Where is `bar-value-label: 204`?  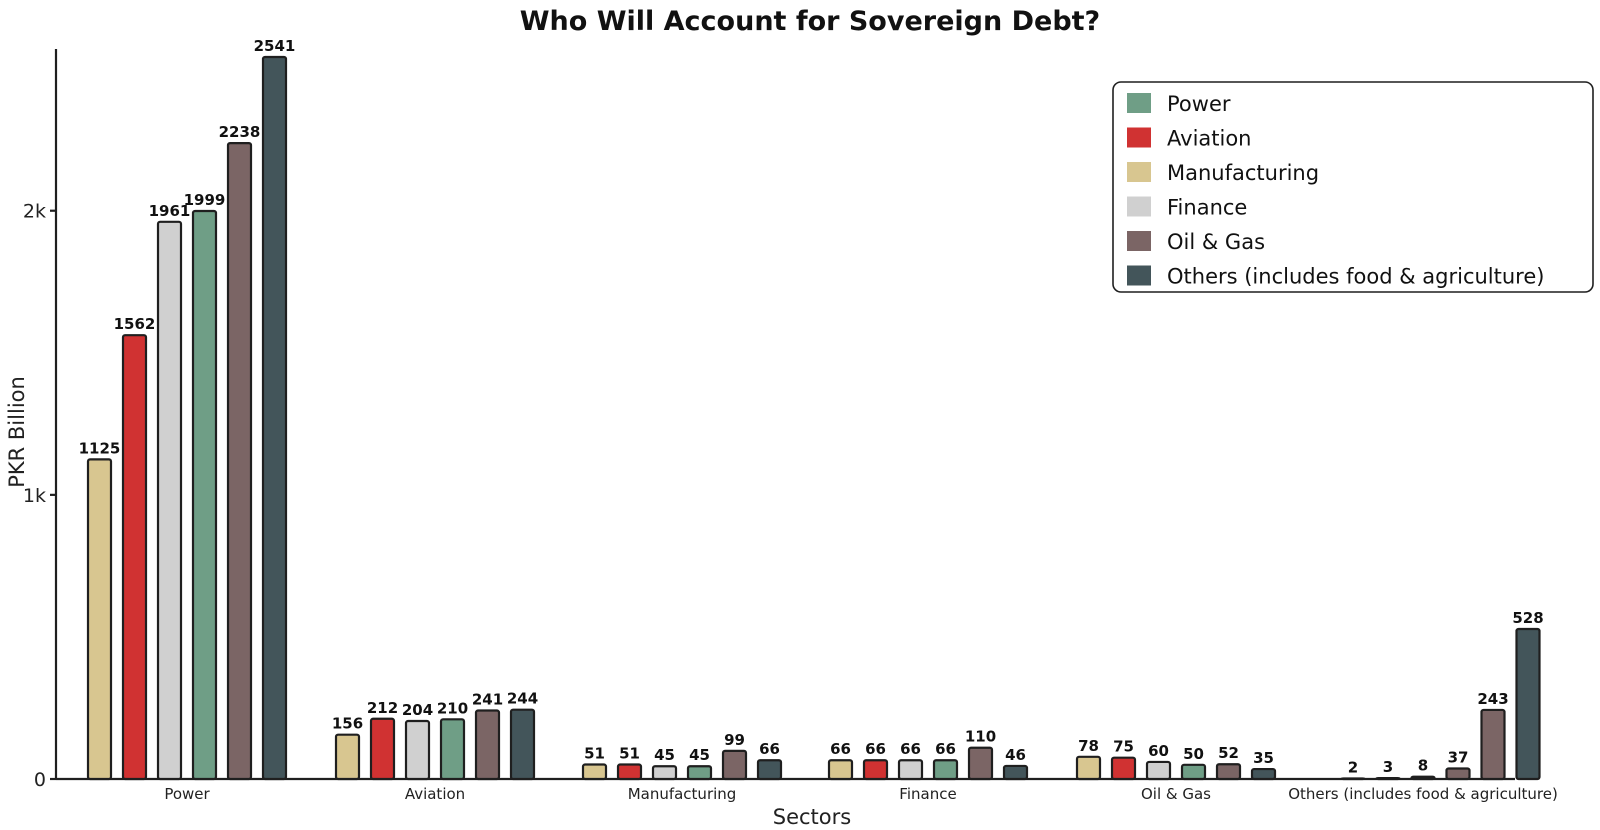 bar-value-label: 204 is located at coordinates (417, 710).